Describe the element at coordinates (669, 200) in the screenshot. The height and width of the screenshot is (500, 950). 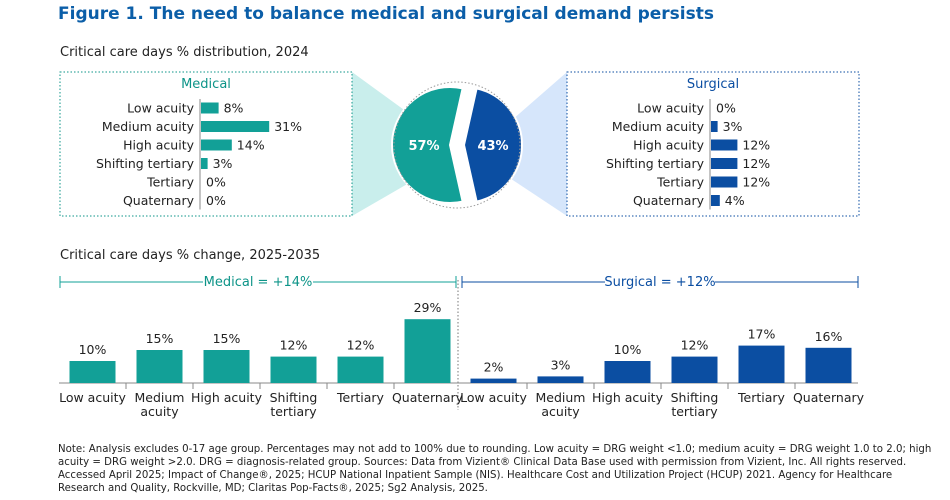
I see `surgical-category-label: Quaternary` at that location.